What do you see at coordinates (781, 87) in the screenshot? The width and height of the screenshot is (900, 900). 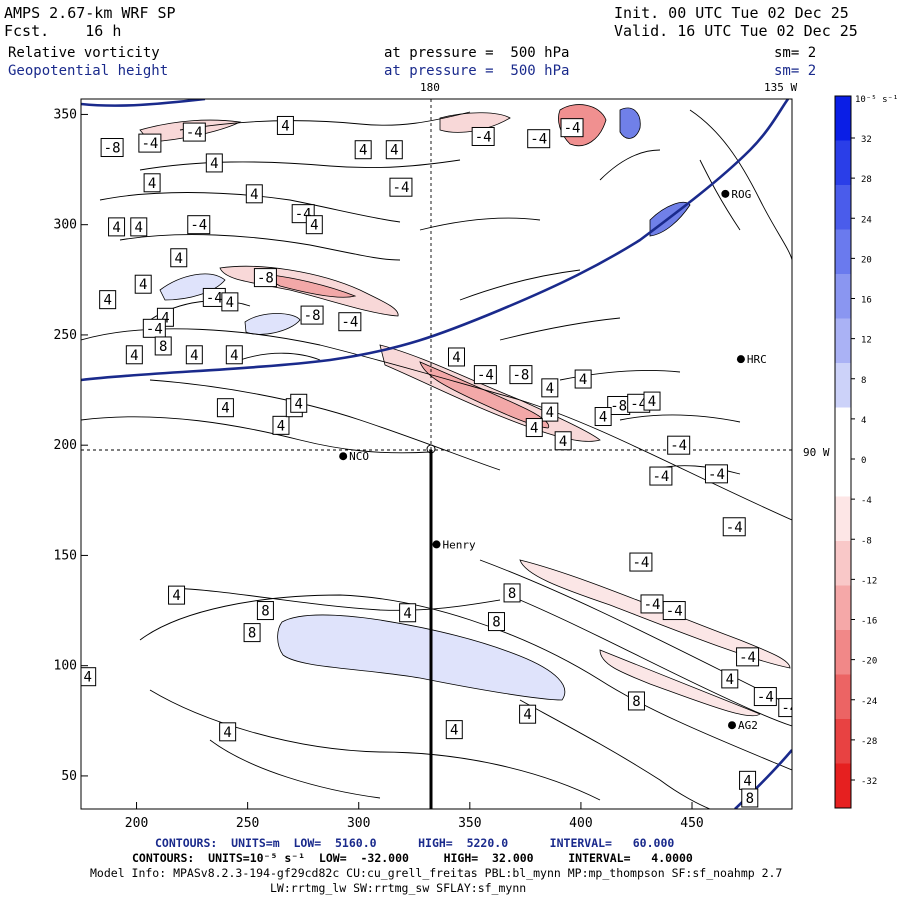 I see `lon-label-135w: 135 W` at bounding box center [781, 87].